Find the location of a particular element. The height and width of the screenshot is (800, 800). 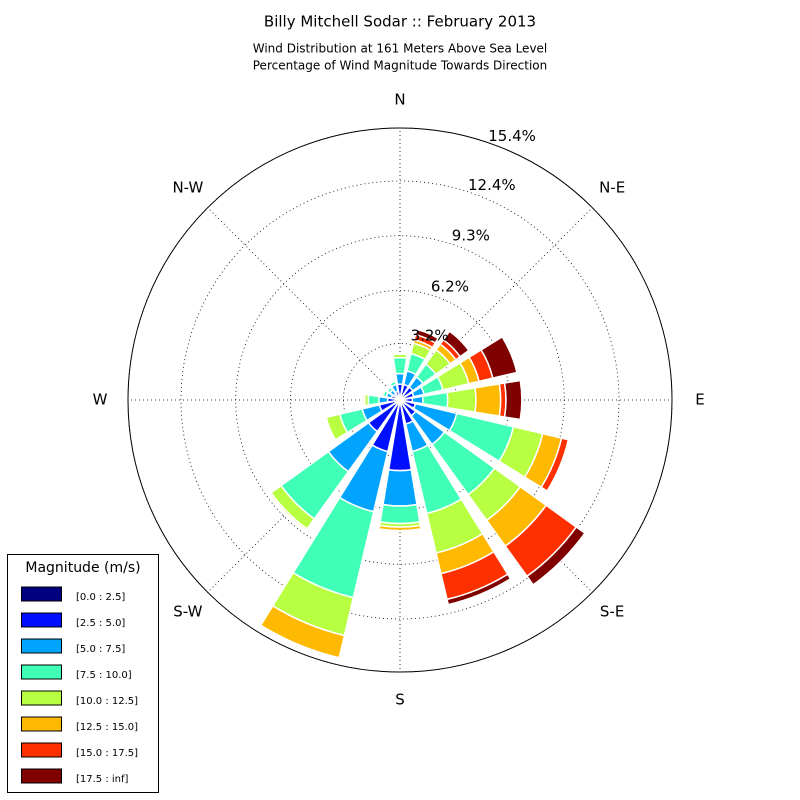

direction-label: N-E is located at coordinates (612, 187).